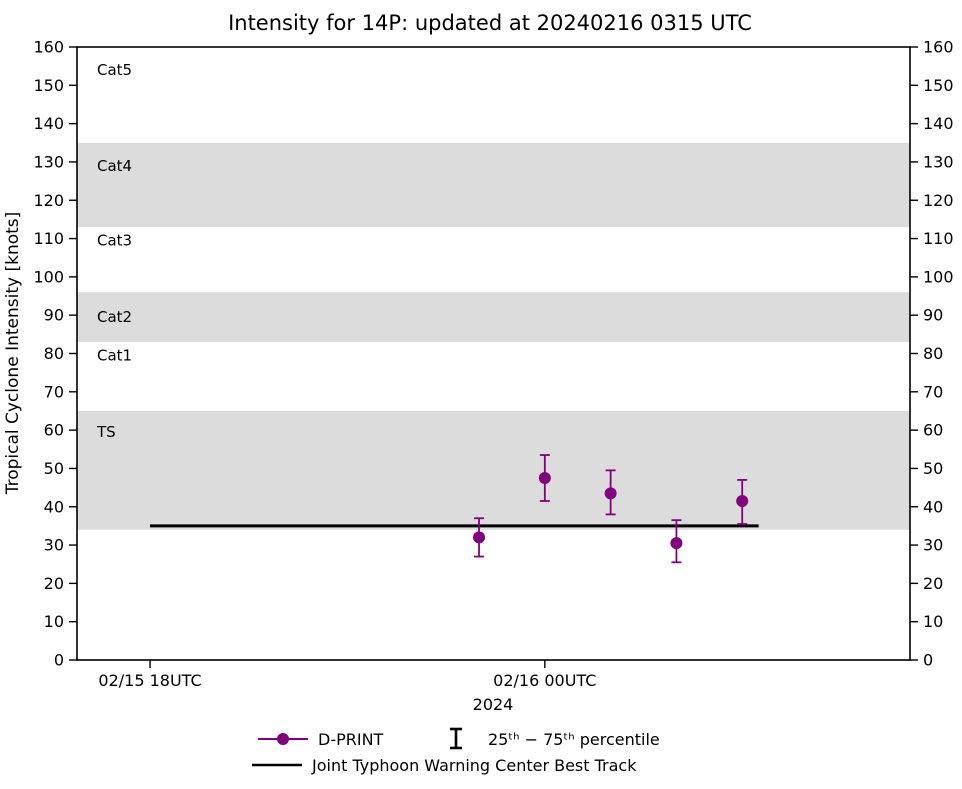  What do you see at coordinates (114, 355) in the screenshot?
I see `category-label-cat1: Cat1` at bounding box center [114, 355].